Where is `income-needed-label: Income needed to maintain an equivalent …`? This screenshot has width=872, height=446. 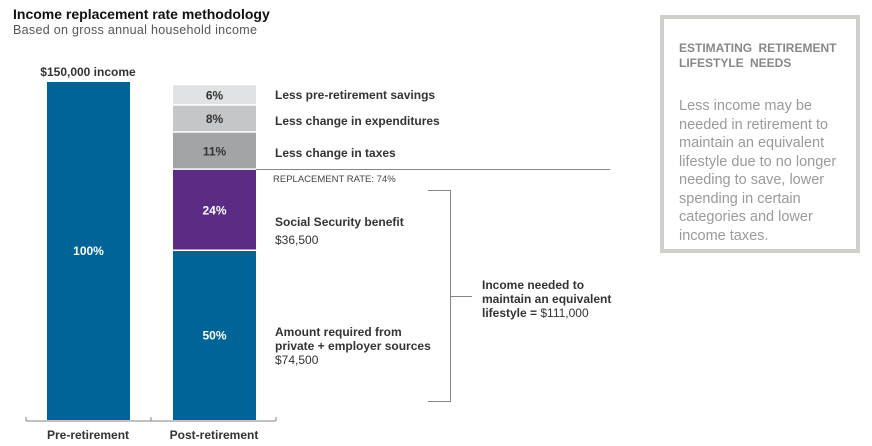
income-needed-label: Income needed to maintain an equivalent … is located at coordinates (546, 299).